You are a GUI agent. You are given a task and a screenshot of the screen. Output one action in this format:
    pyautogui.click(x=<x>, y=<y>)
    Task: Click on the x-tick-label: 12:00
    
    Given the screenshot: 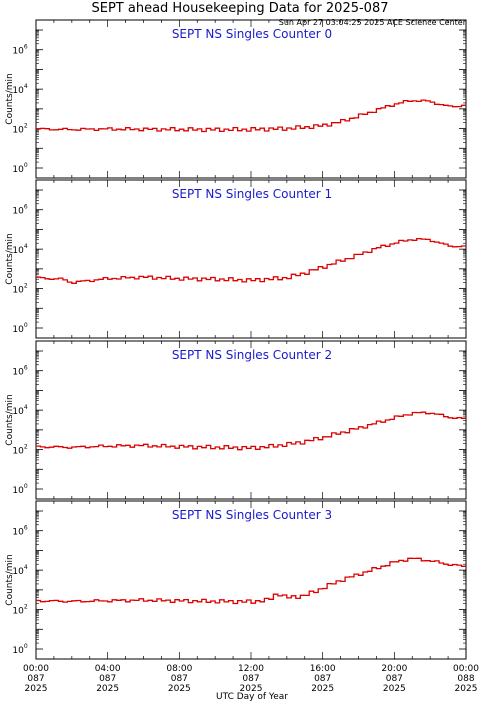 What is the action you would take?
    pyautogui.click(x=251, y=669)
    